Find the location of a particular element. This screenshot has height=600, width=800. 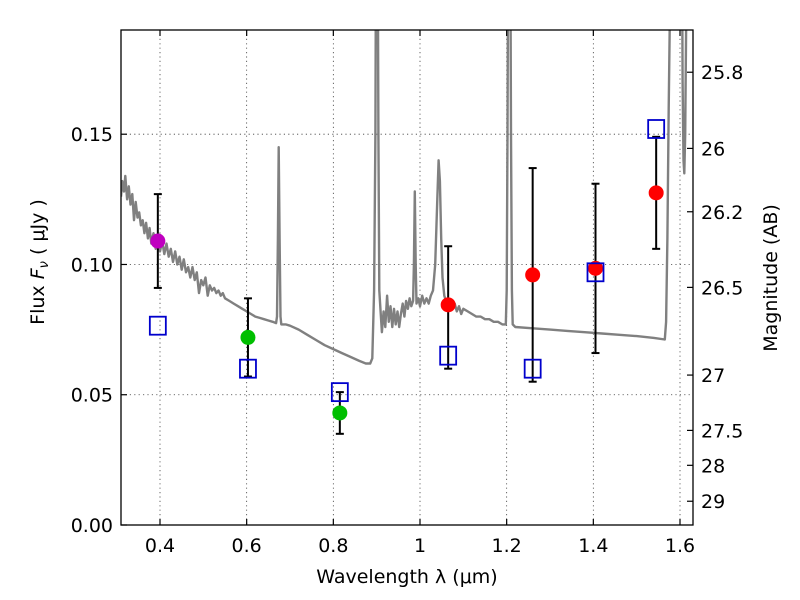

y-tick-label: 0.05 is located at coordinates (92, 396).